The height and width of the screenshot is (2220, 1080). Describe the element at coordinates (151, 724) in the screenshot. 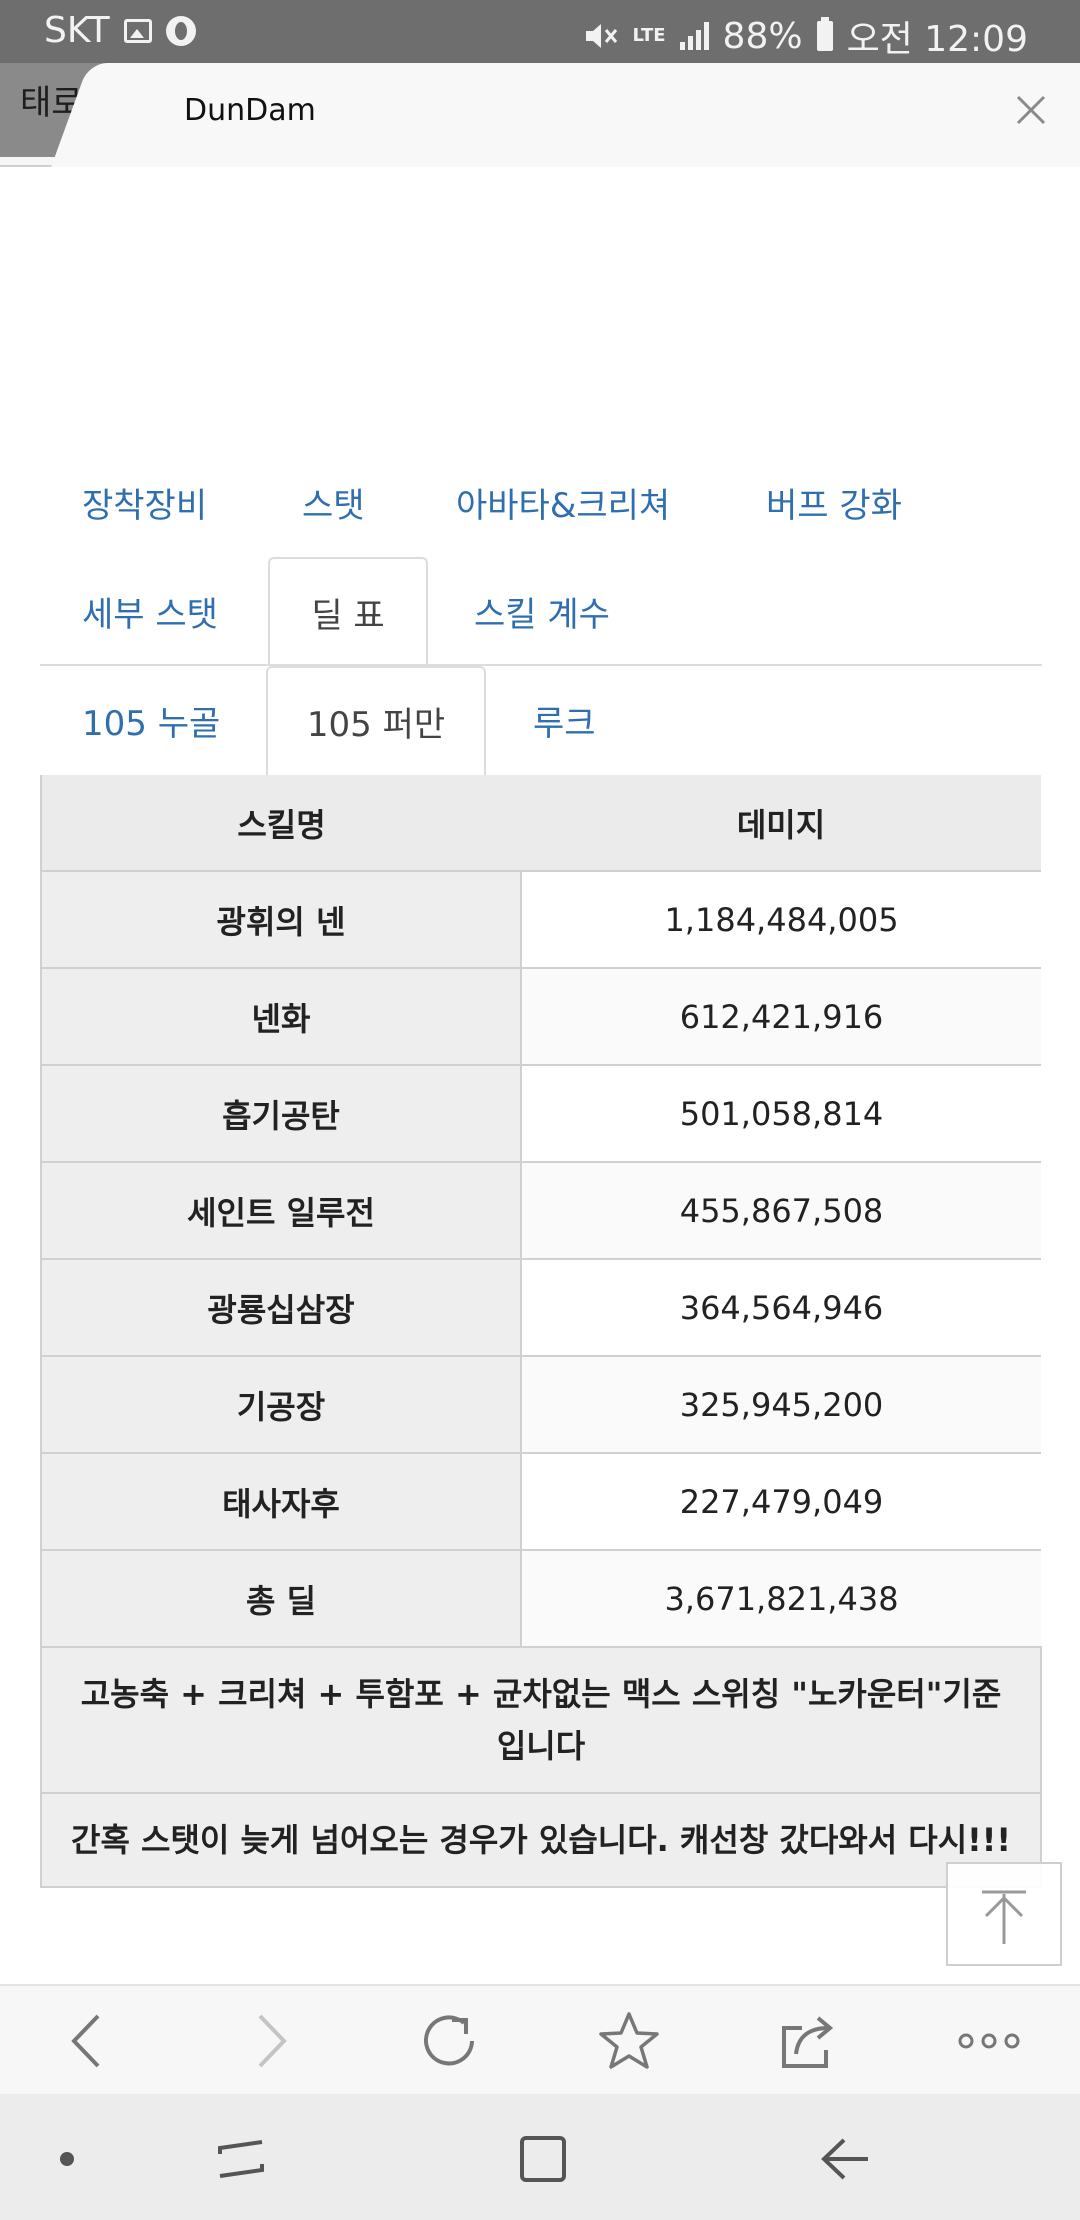

I see `subtab-105-nugol: 105 누골` at that location.